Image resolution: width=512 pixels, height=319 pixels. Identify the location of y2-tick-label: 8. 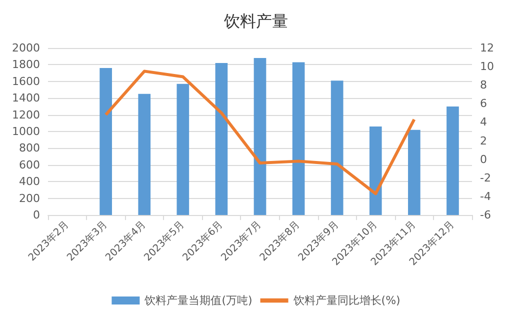
(483, 85).